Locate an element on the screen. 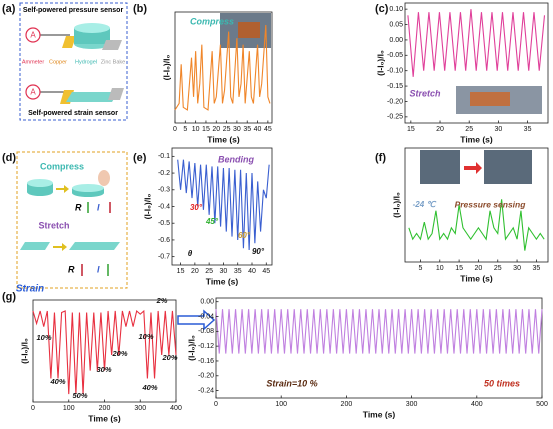  x-tick-label: 100 is located at coordinates (69, 408).